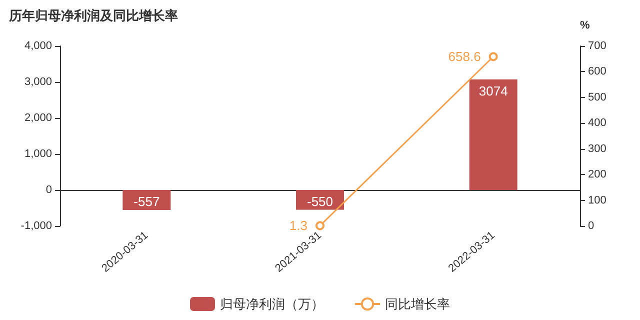 Image resolution: width=640 pixels, height=320 pixels. I want to click on y2-tick-label: 500, so click(597, 97).